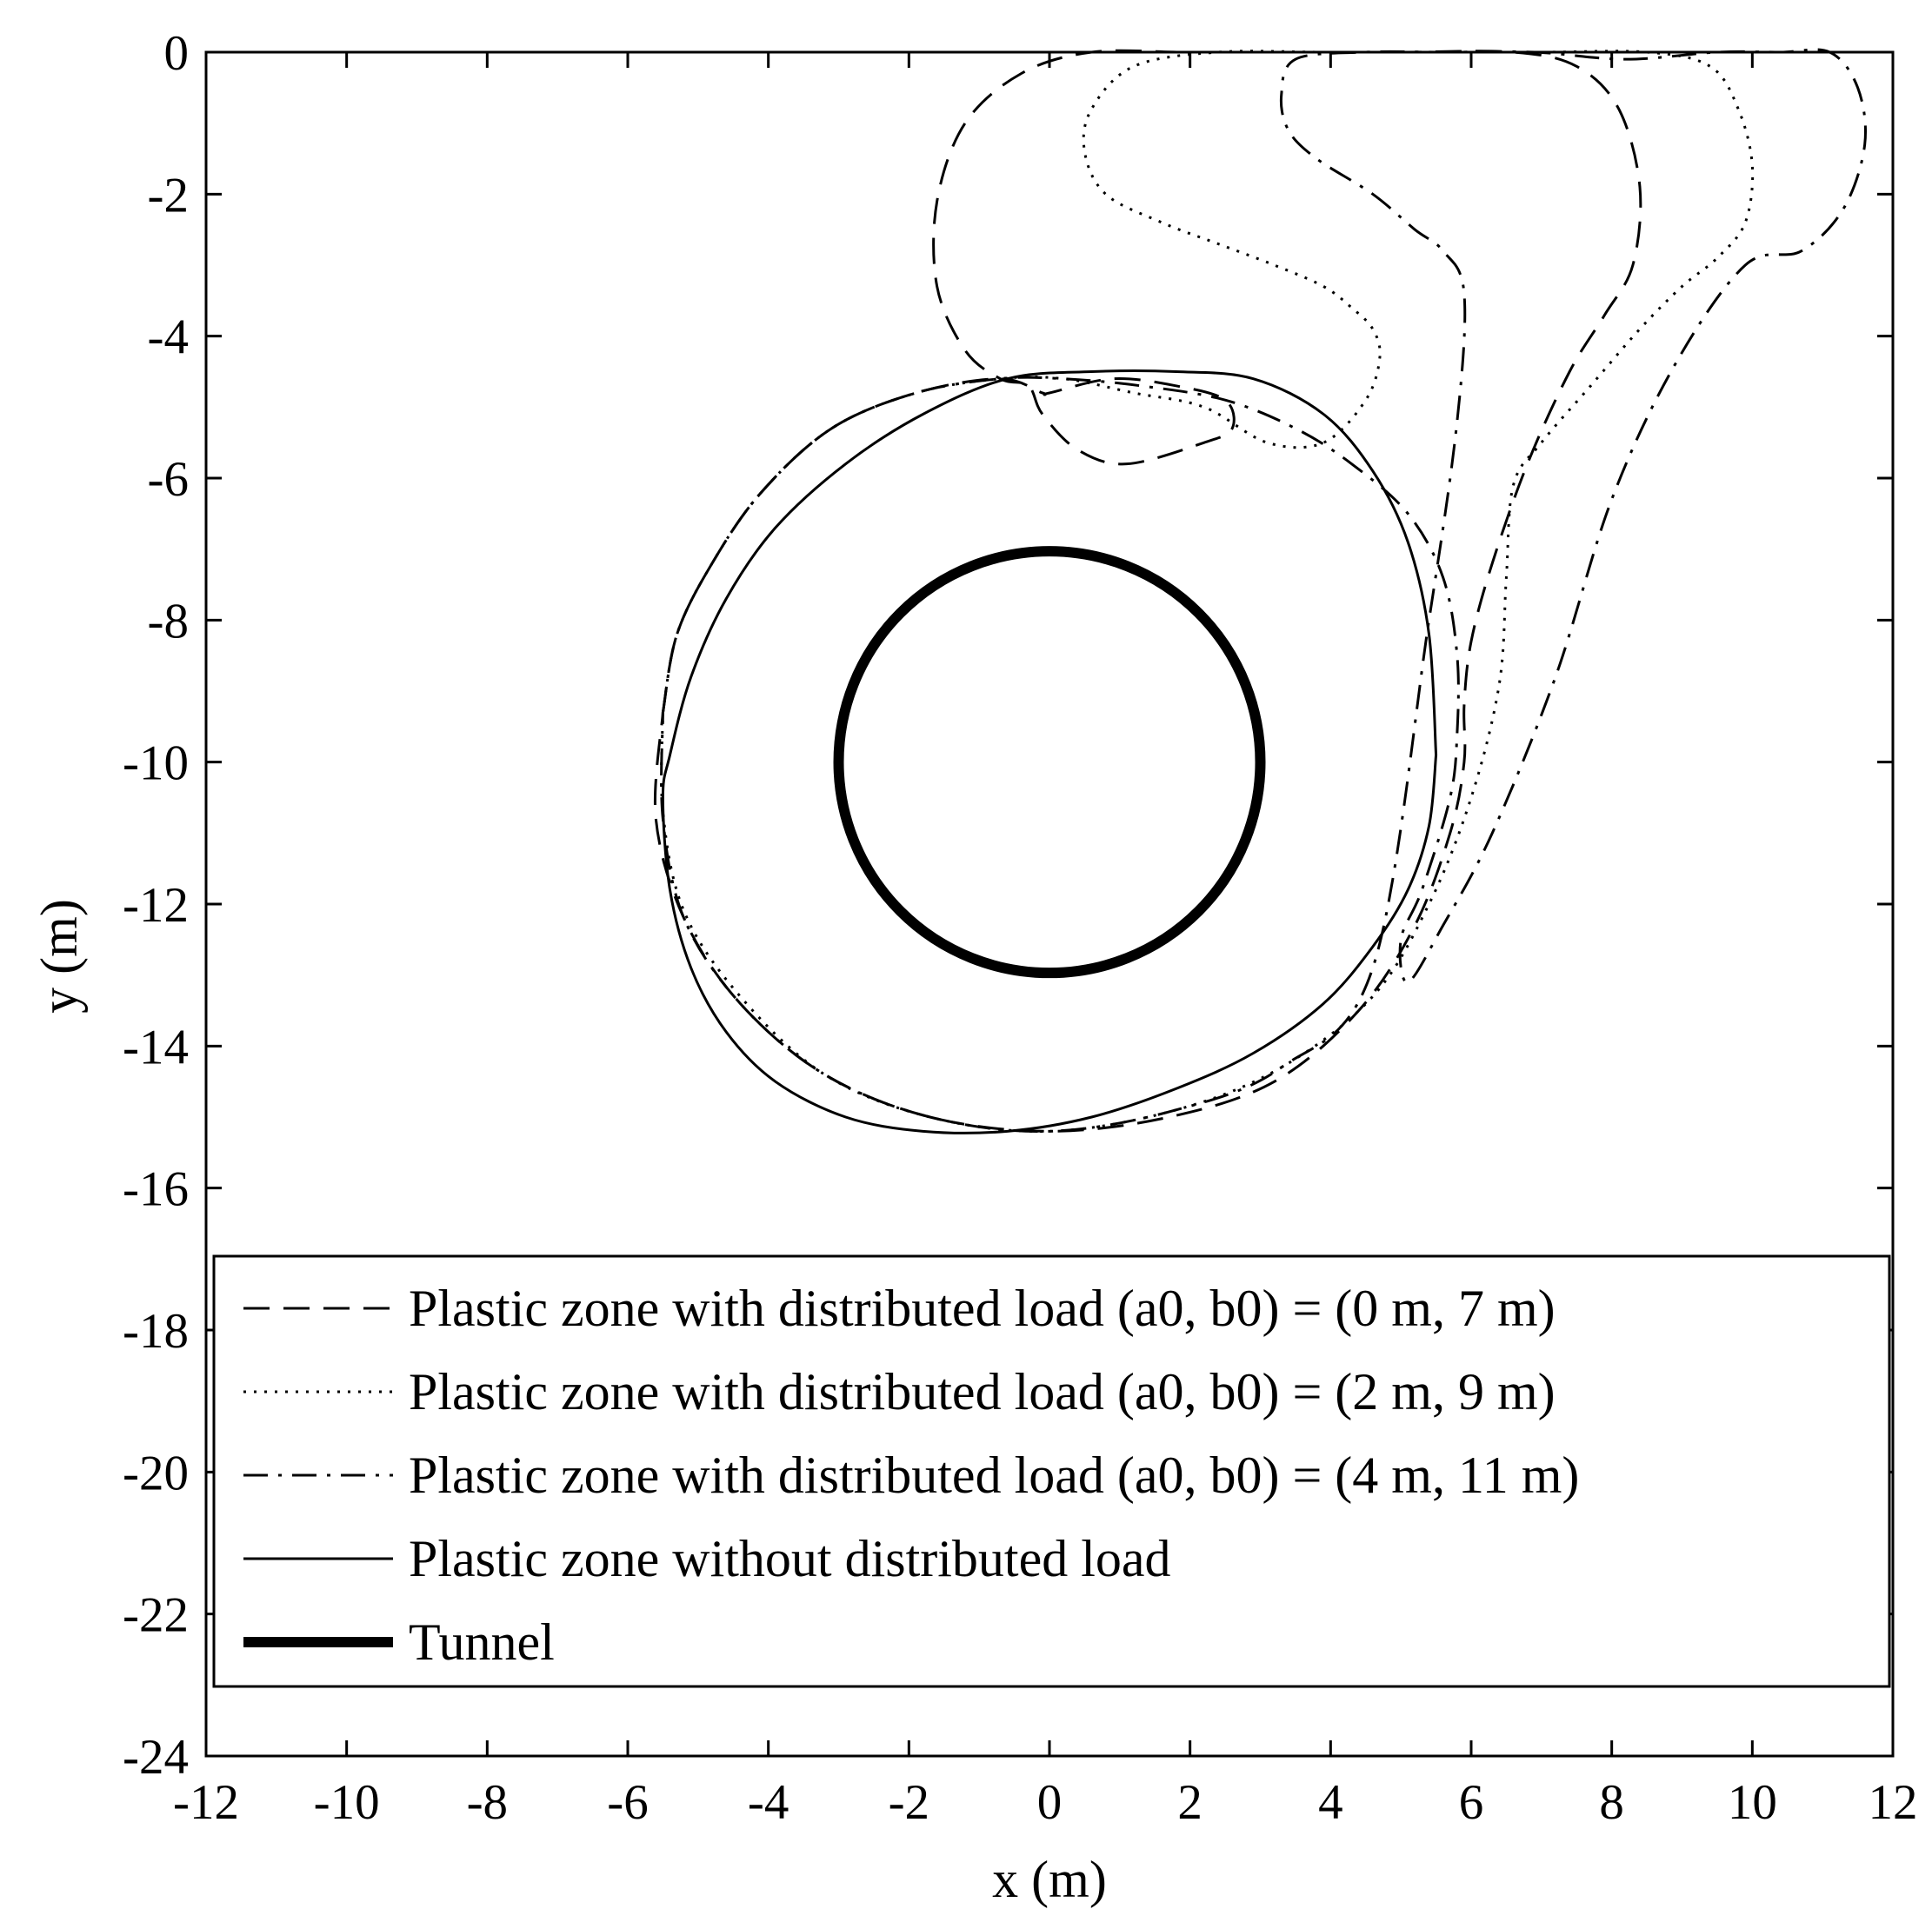 This screenshot has height=1929, width=1932. Describe the element at coordinates (168, 621) in the screenshot. I see `y-tick-label: -8` at that location.